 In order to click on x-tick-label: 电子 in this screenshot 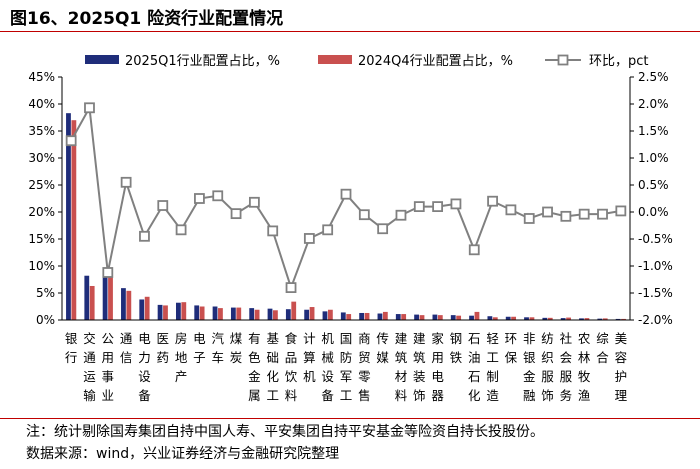, I will do `click(199, 348)`.